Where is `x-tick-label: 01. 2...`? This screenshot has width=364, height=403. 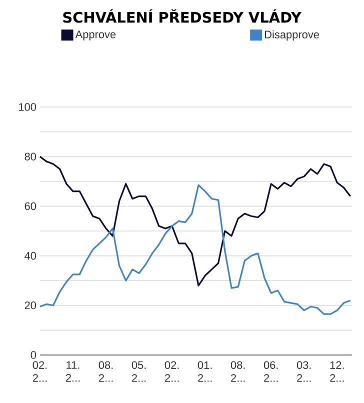 x-tick-label: 01. 2... is located at coordinates (205, 371).